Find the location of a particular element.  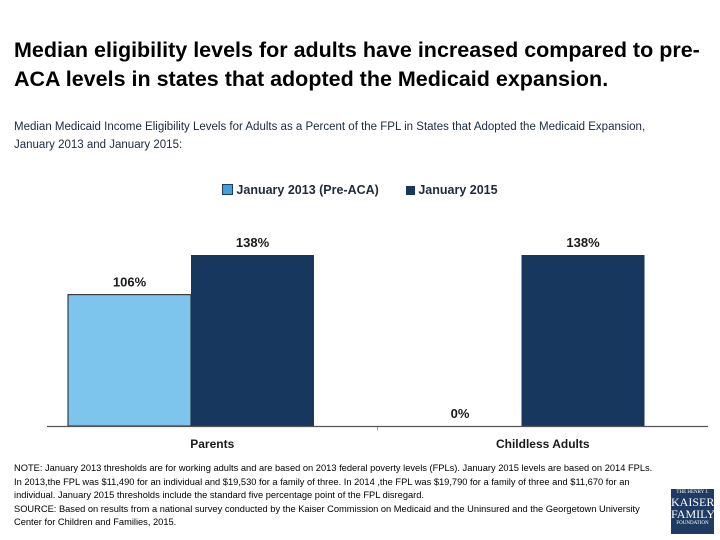

logo-line3: FAMILY is located at coordinates (693, 514).